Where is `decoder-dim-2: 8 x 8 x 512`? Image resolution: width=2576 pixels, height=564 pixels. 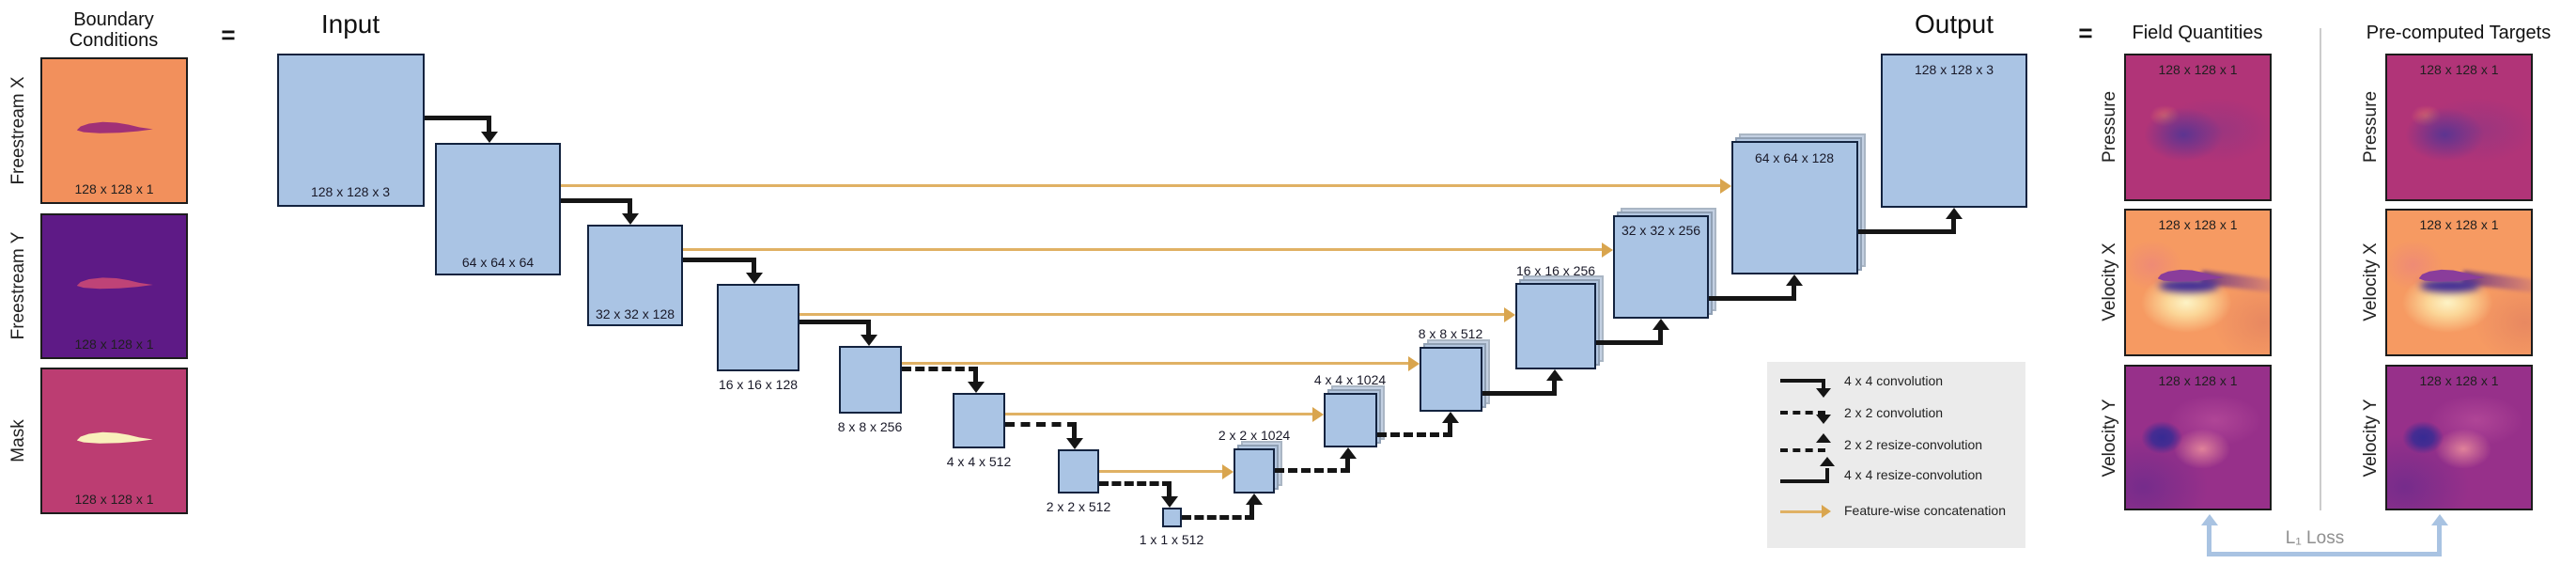
decoder-dim-2: 8 x 8 x 512 is located at coordinates (1450, 333).